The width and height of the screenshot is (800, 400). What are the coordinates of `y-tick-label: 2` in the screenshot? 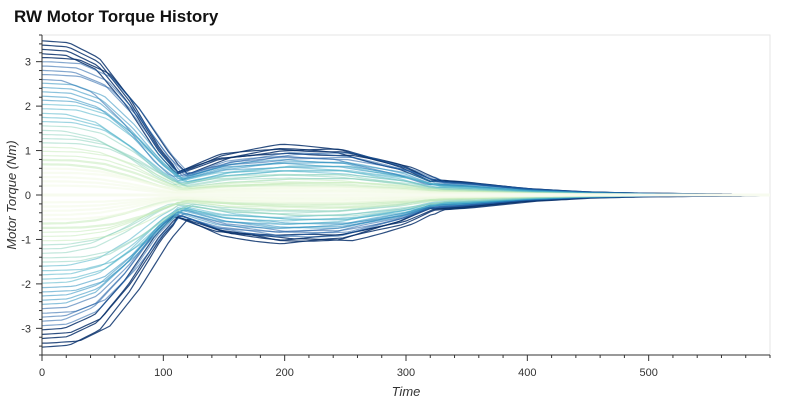 It's located at (28, 107).